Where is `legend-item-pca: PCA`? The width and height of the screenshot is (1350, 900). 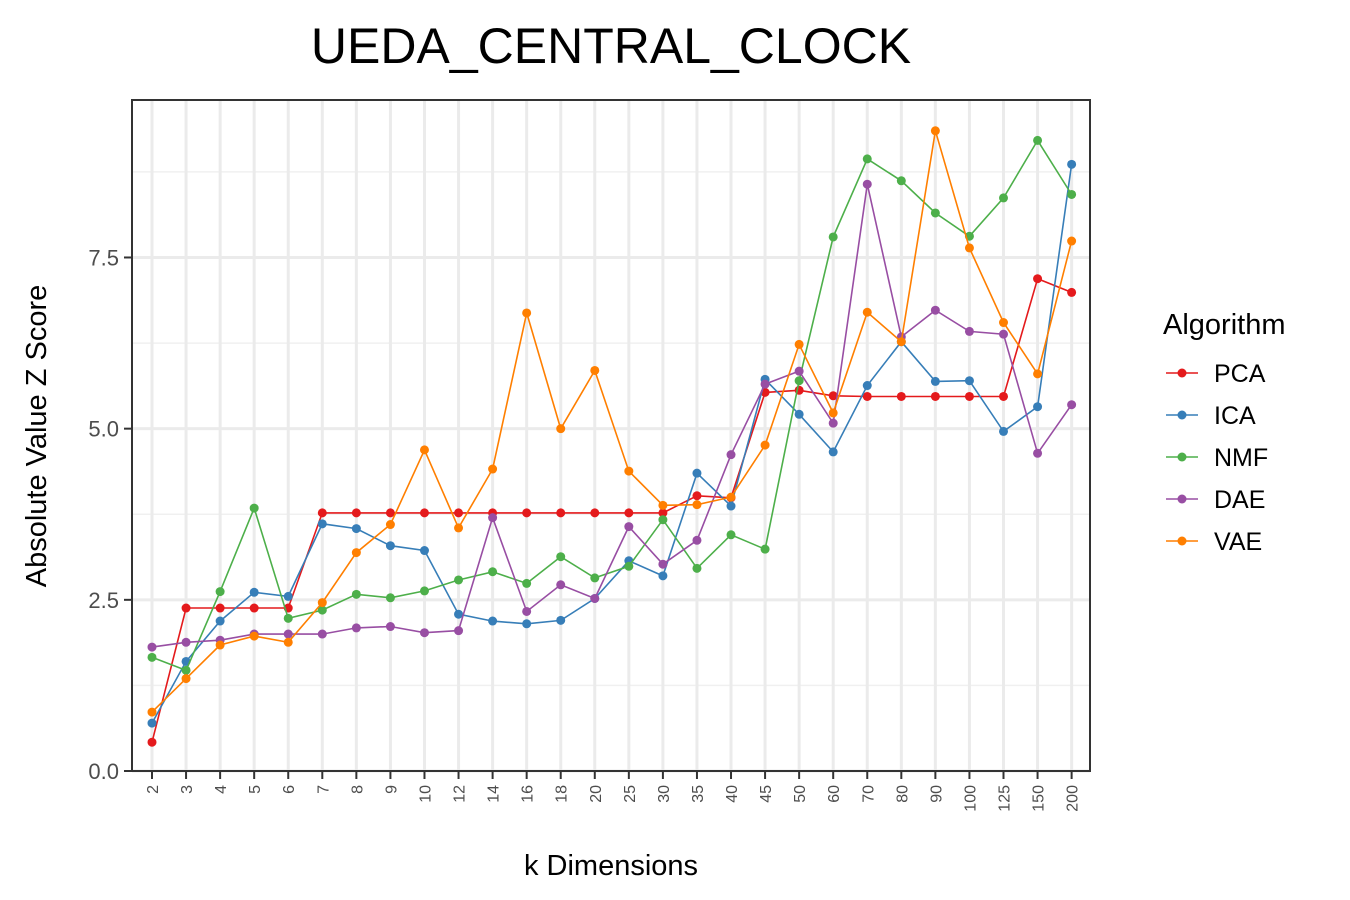
legend-item-pca: PCA is located at coordinates (1216, 374).